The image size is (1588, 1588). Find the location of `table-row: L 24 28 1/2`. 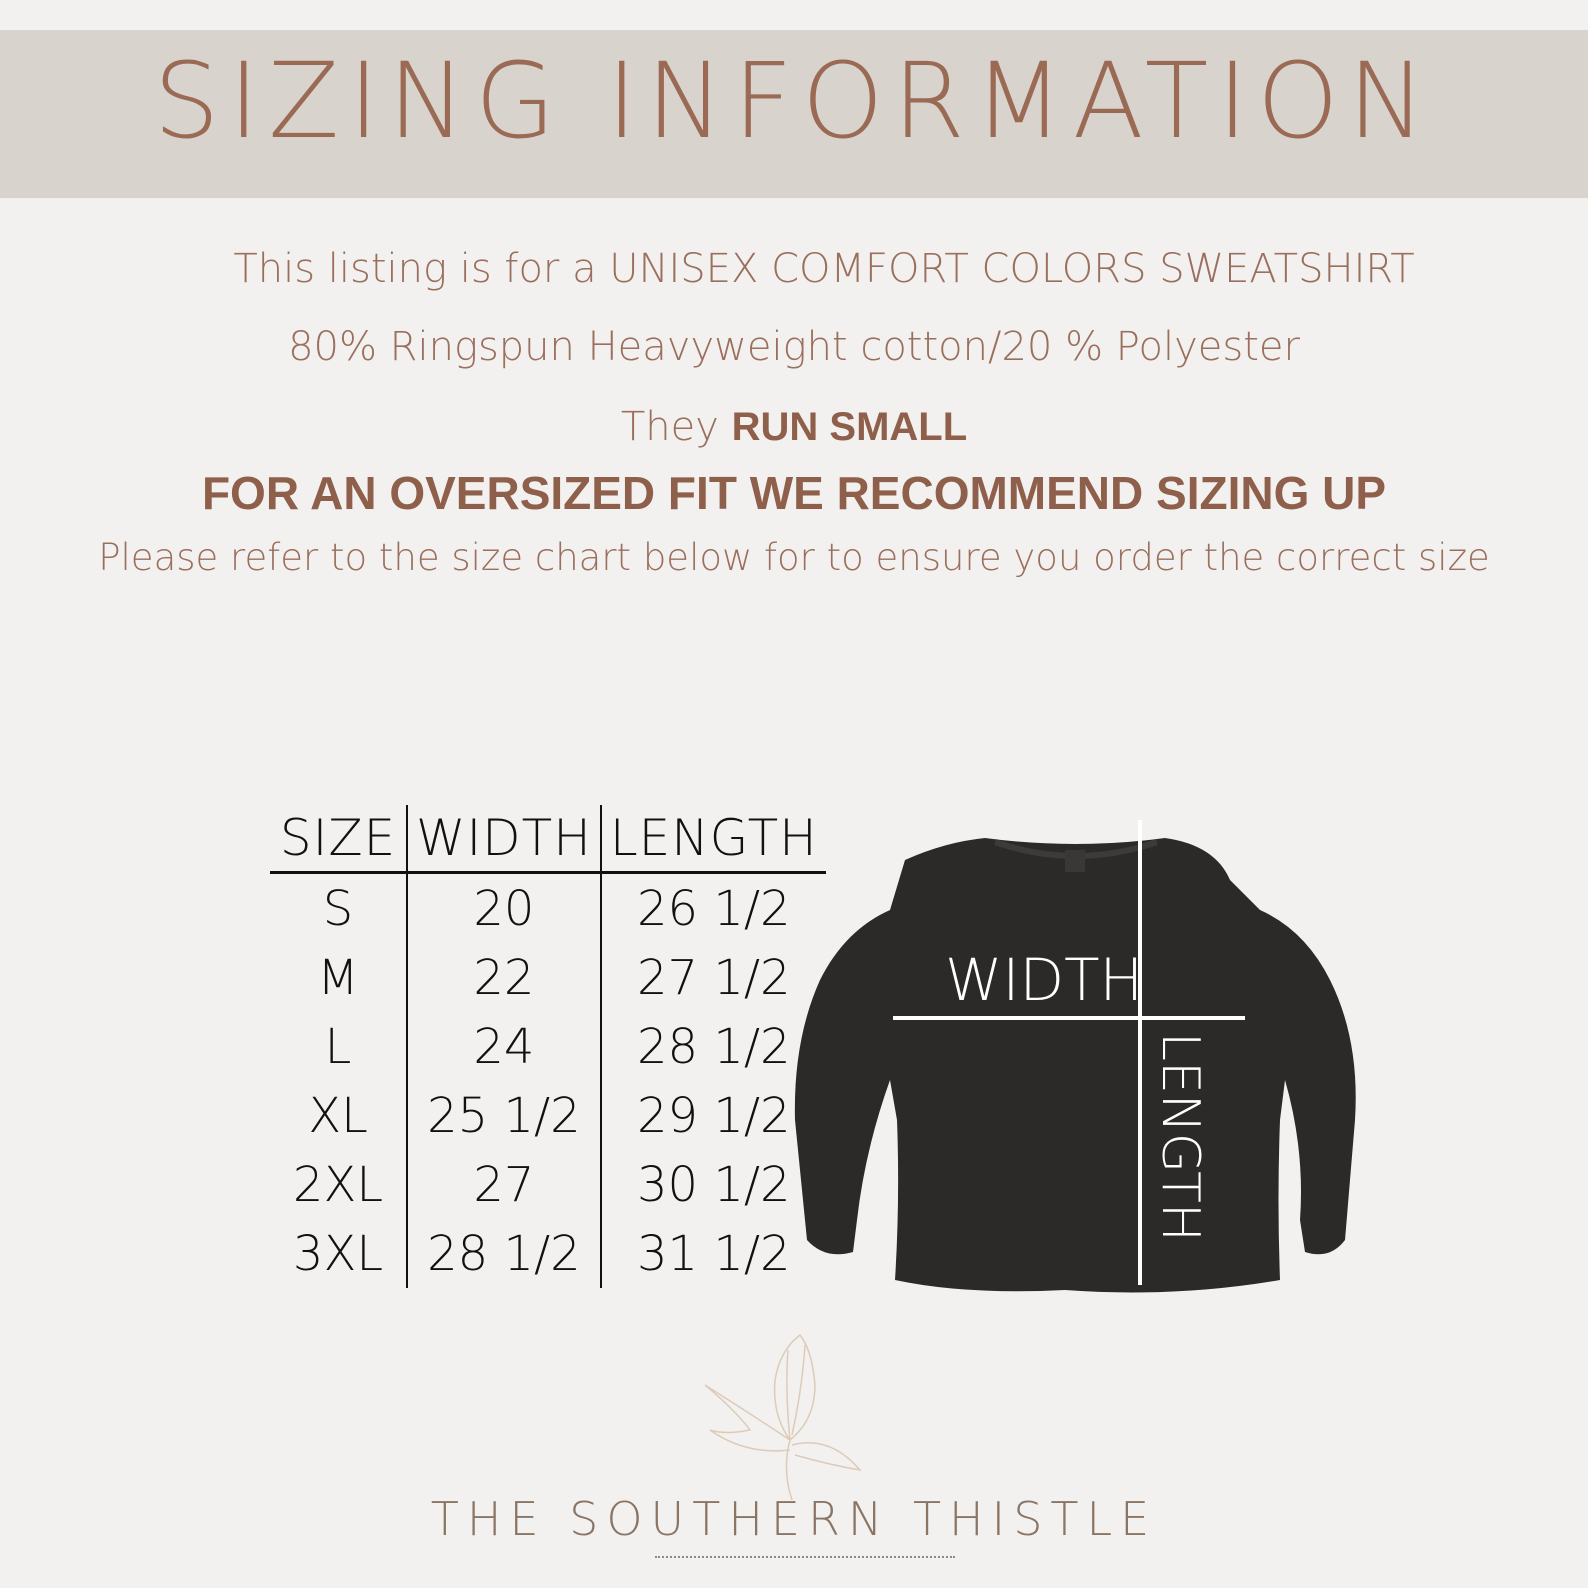

table-row: L 24 28 1/2 is located at coordinates (548, 1046).